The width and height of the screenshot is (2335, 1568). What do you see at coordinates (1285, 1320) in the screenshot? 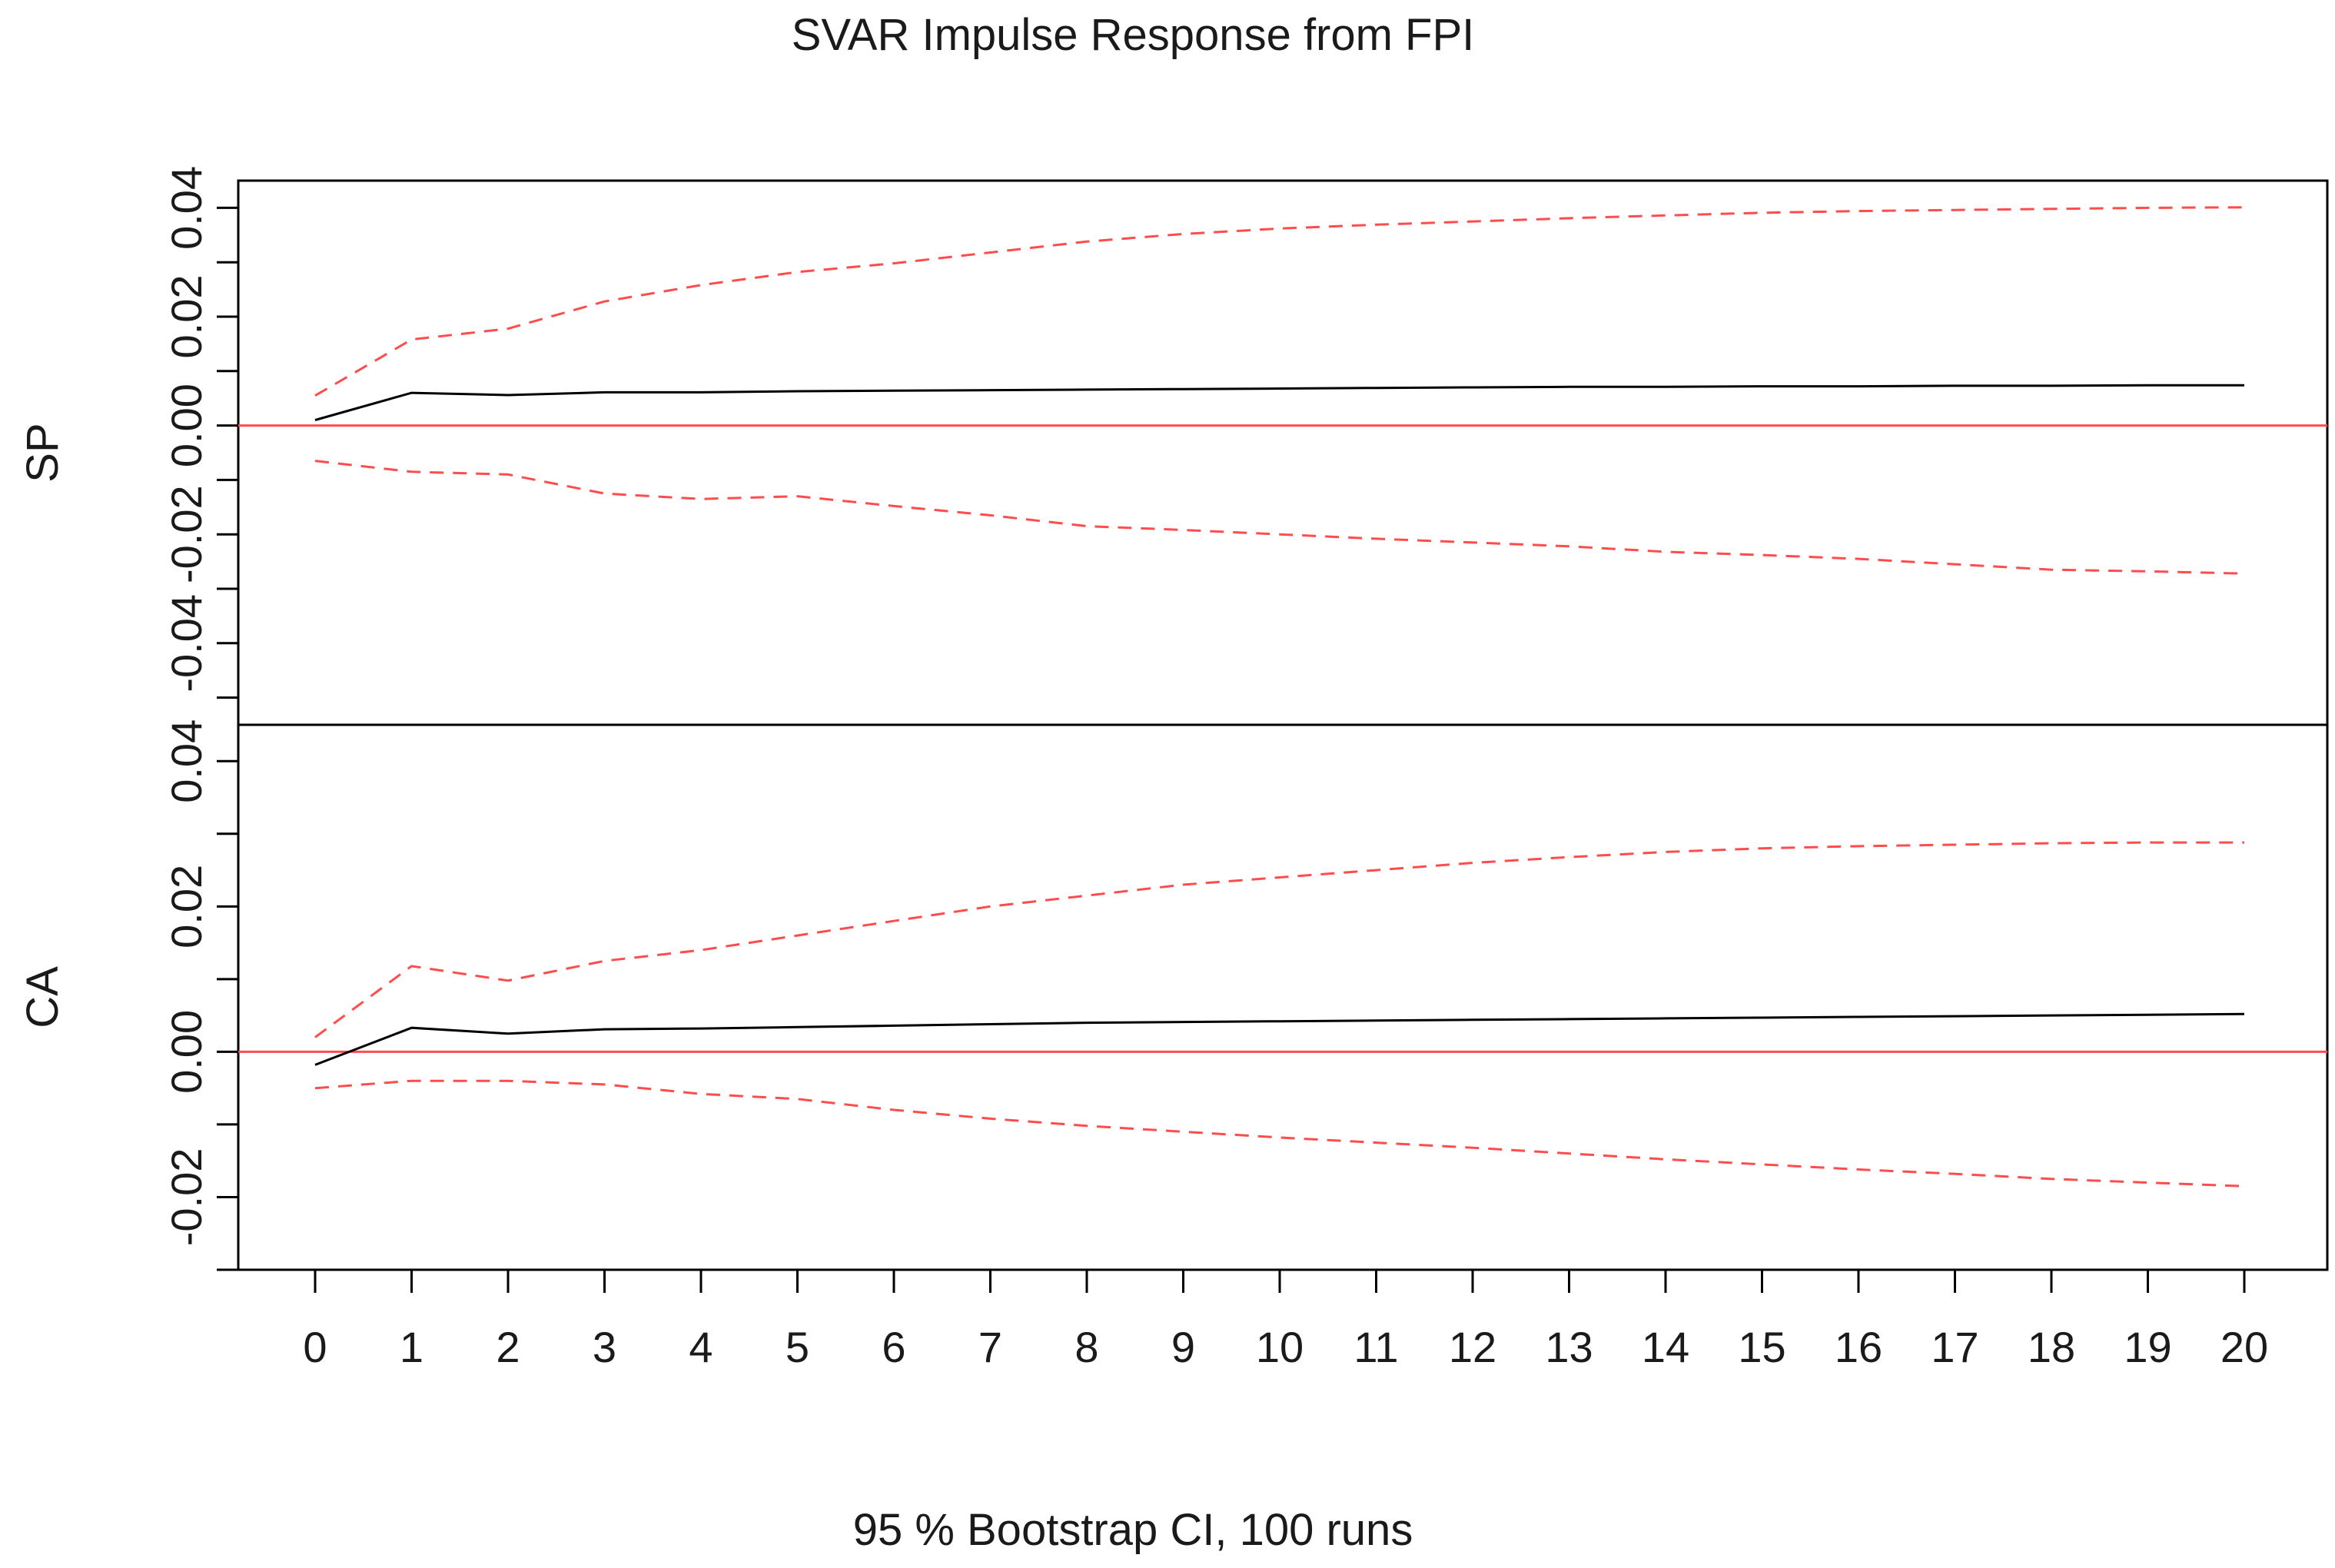
I see `x-axis: 0 1 2 3 4 5 6 7 8 9 10 11 12 13 14 15 16 17 18 19 20` at bounding box center [1285, 1320].